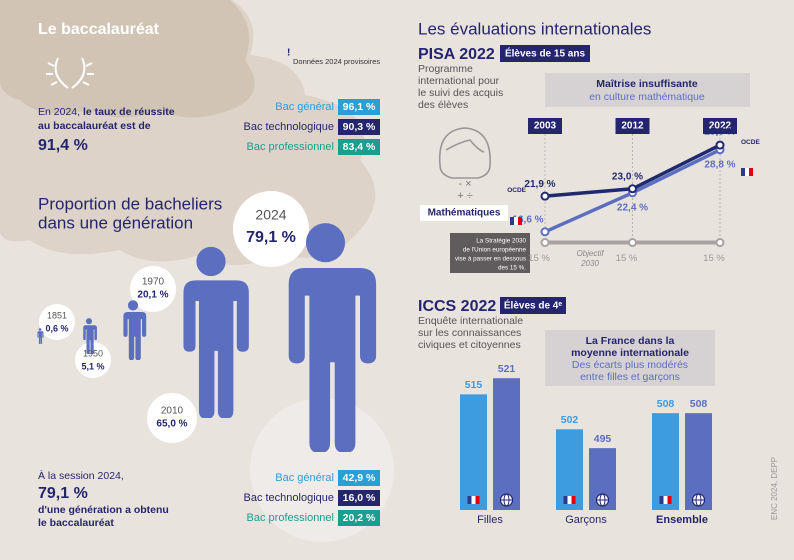 This screenshot has height=560, width=794. What do you see at coordinates (130, 203) in the screenshot?
I see `heading: Proportion de bacheliers` at bounding box center [130, 203].